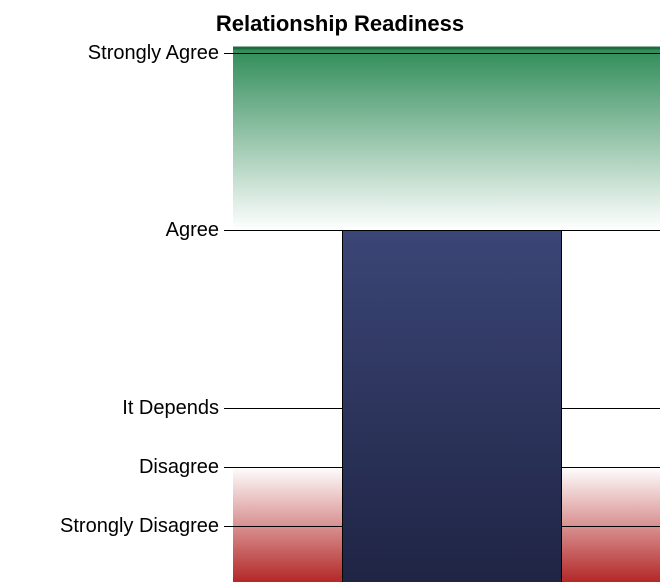 The width and height of the screenshot is (660, 582). What do you see at coordinates (340, 23) in the screenshot?
I see `chart-title: Relationship Readiness` at bounding box center [340, 23].